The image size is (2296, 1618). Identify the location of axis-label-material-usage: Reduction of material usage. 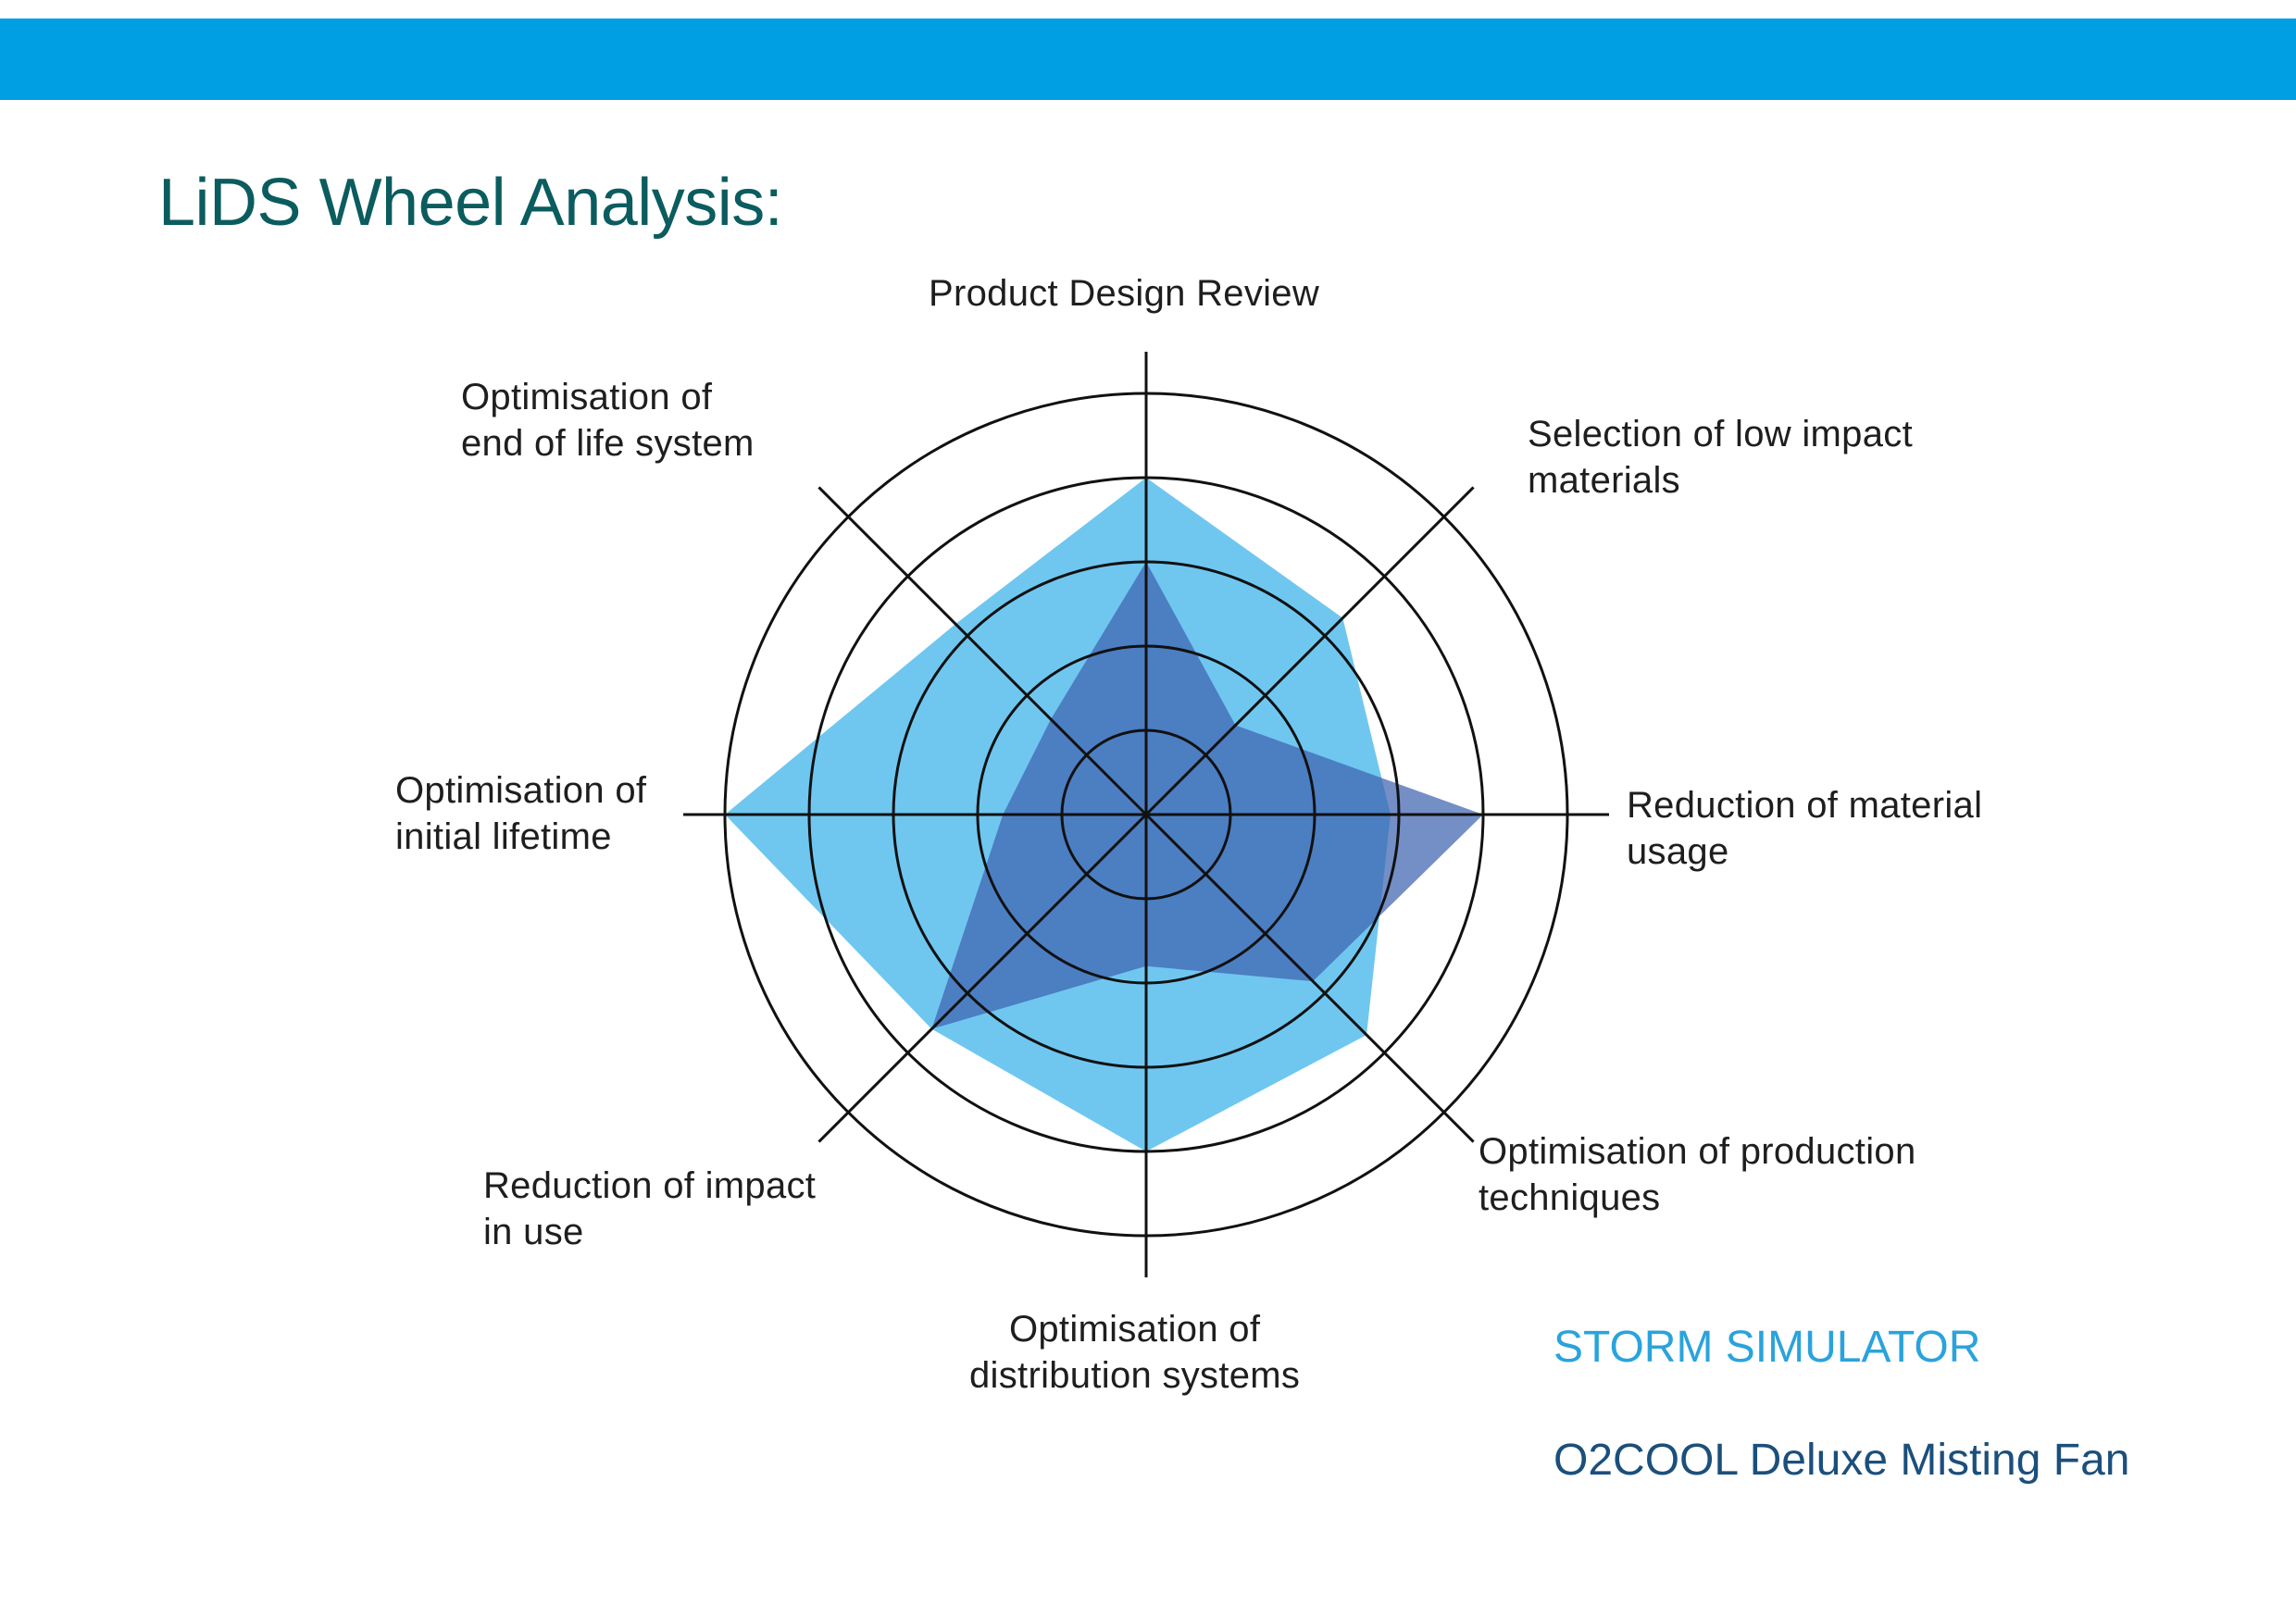
(1805, 828).